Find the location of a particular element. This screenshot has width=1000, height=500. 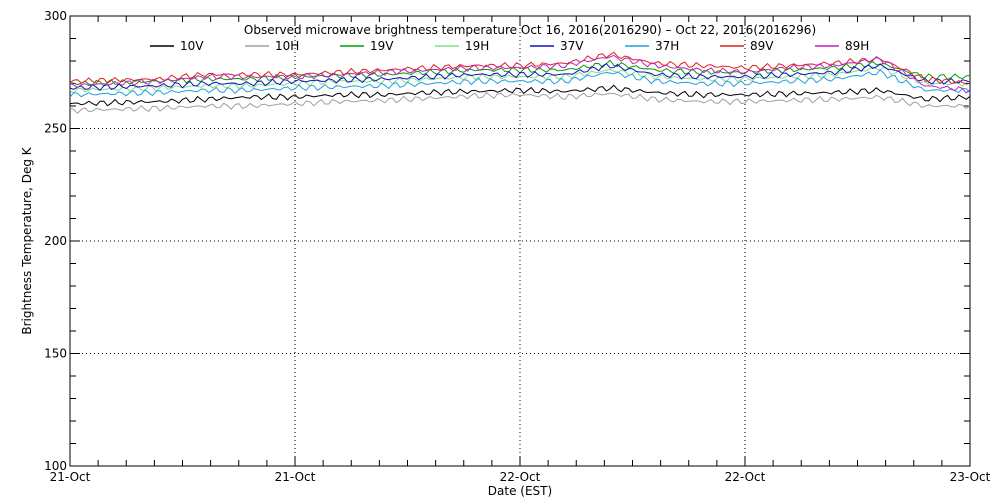

series-line-10h is located at coordinates (520, 103).